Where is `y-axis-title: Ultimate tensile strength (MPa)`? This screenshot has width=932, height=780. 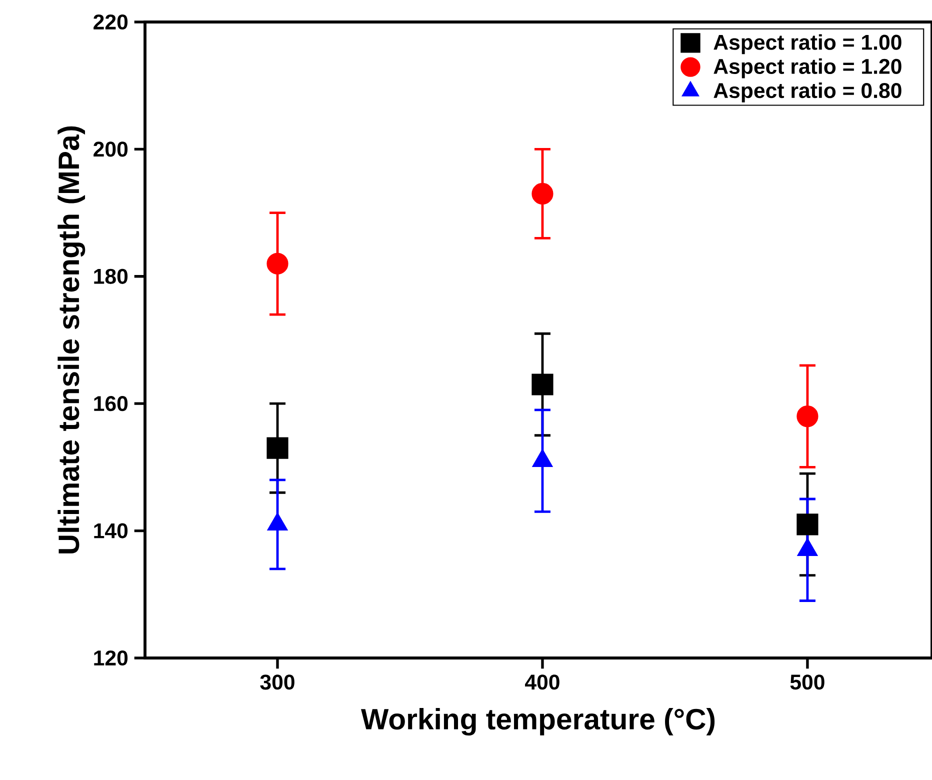
y-axis-title: Ultimate tensile strength (MPa) is located at coordinates (72, 340).